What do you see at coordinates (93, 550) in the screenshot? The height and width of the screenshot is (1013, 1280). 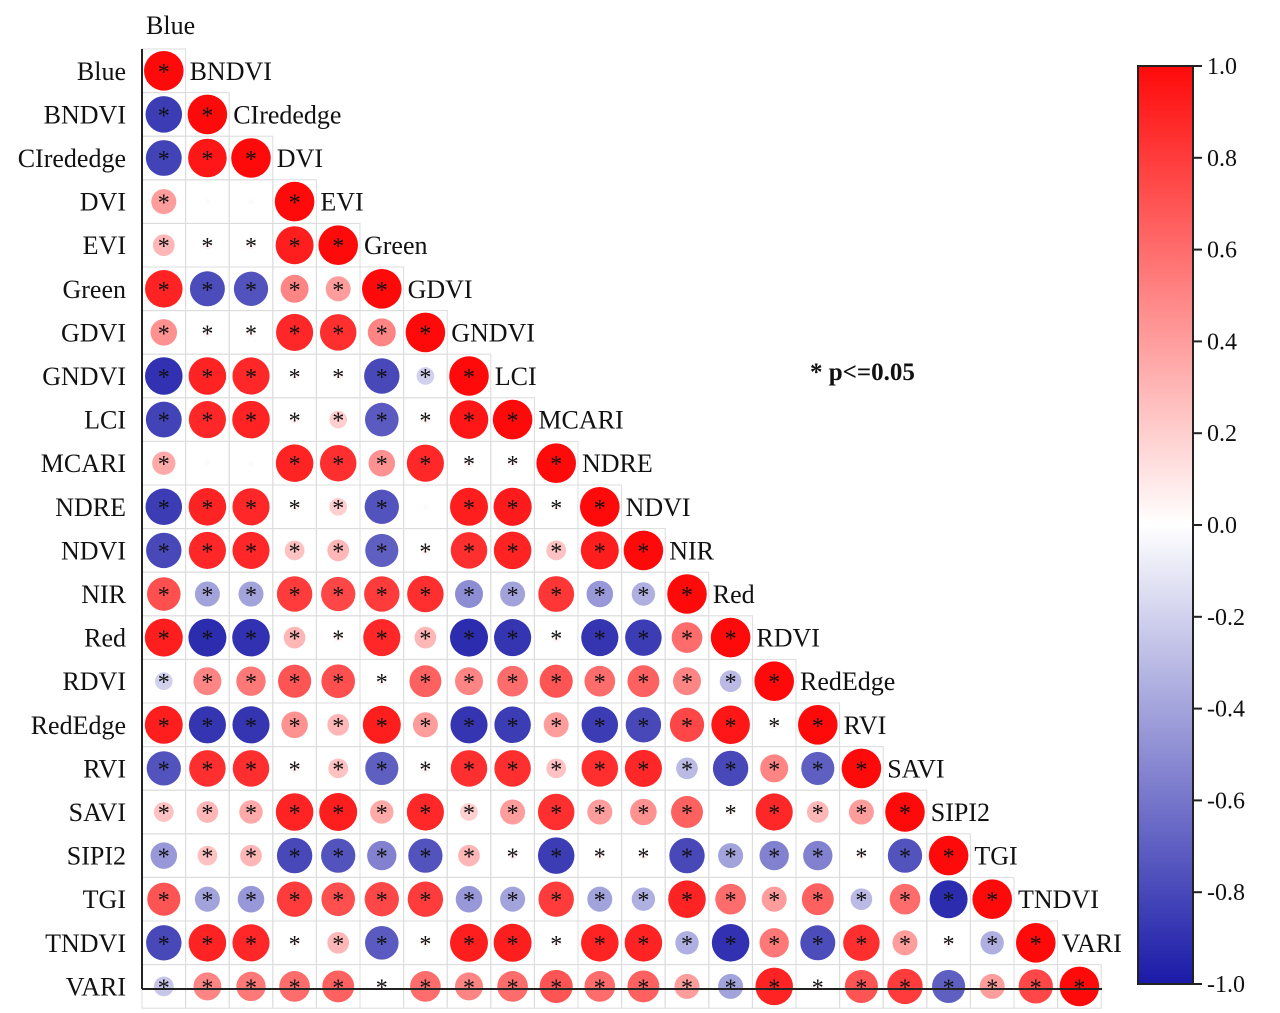 I see `row-label: NDVI` at bounding box center [93, 550].